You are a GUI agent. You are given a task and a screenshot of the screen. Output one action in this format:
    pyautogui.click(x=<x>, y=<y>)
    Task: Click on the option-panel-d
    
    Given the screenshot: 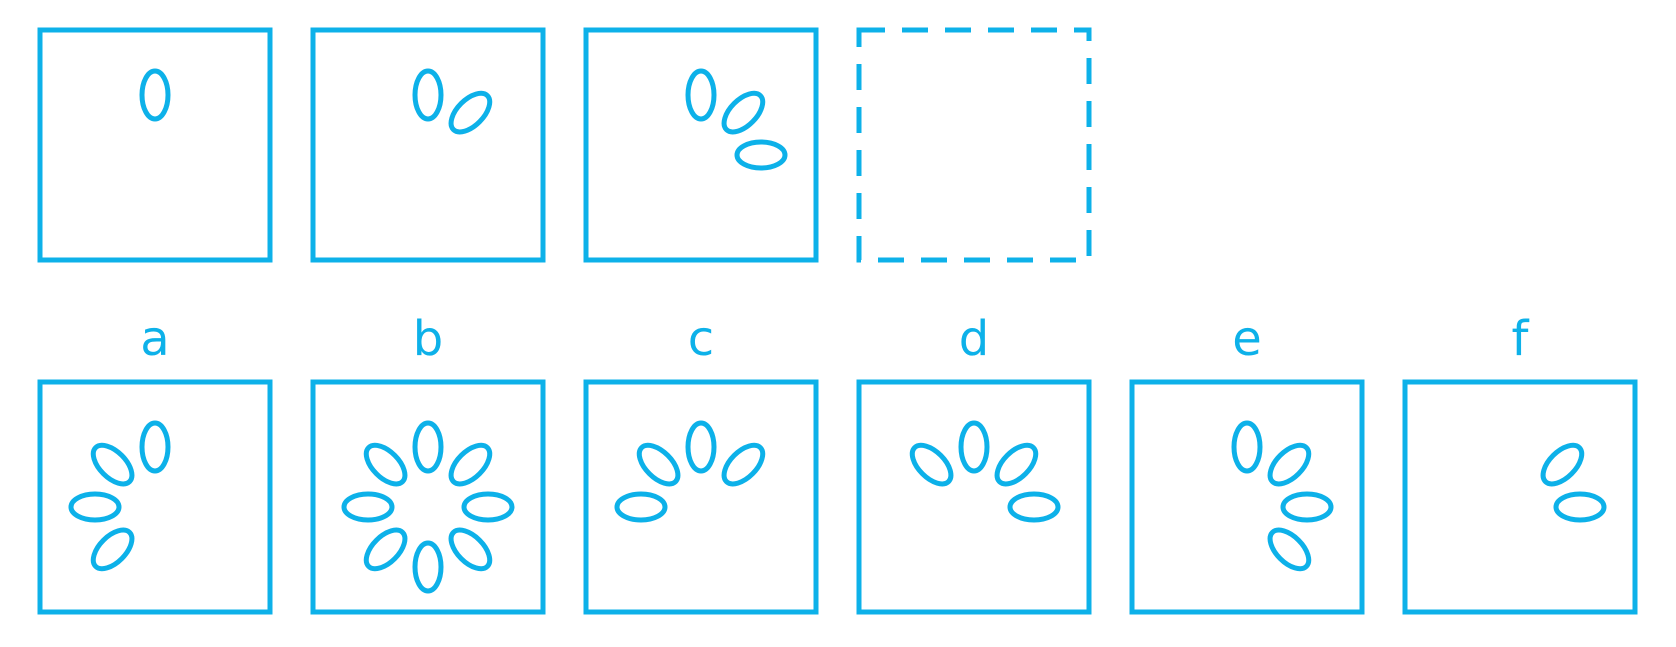 What is the action you would take?
    pyautogui.click(x=974, y=497)
    